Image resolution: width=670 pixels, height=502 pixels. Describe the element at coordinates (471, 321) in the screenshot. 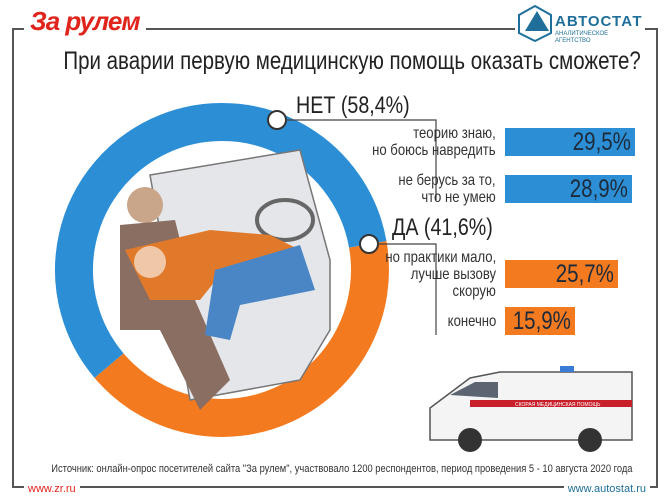

I see `bar-category-label: конечно` at that location.